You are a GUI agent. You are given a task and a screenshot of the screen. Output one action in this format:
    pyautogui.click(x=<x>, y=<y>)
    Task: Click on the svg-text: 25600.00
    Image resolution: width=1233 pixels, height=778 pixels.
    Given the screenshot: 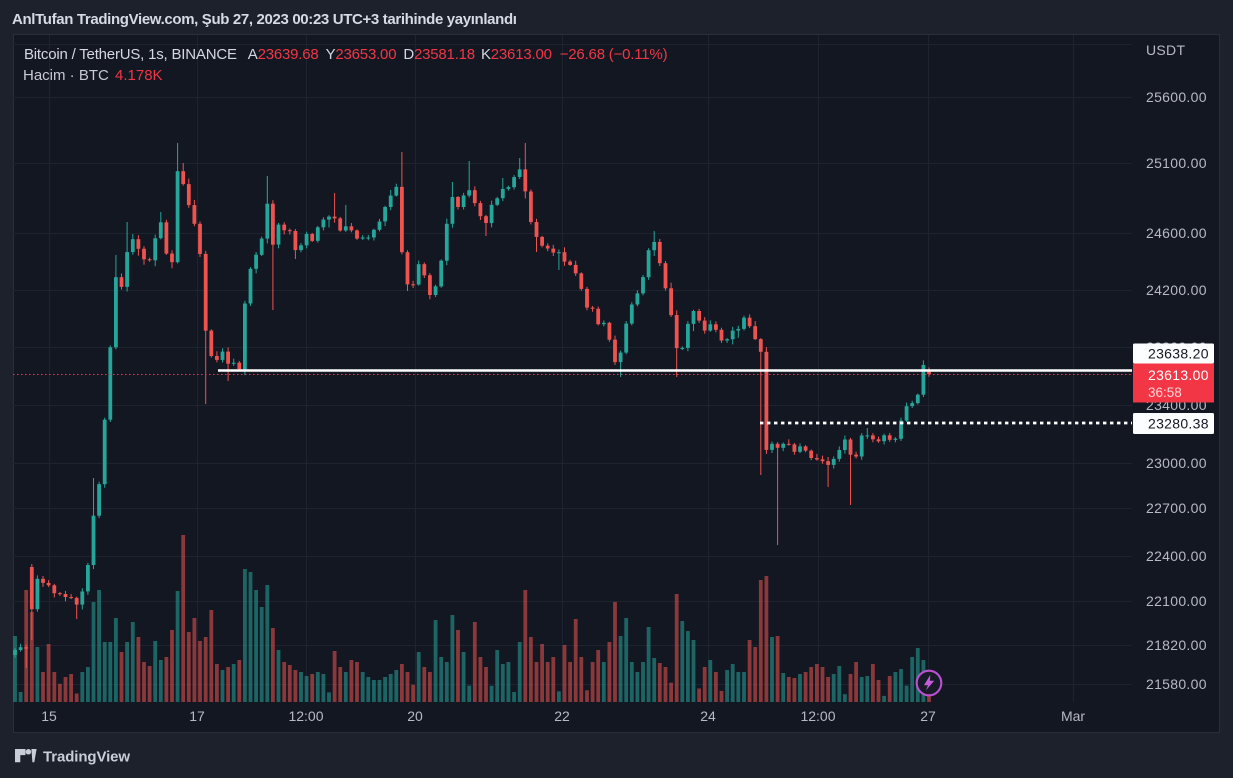 What is the action you would take?
    pyautogui.click(x=1176, y=97)
    